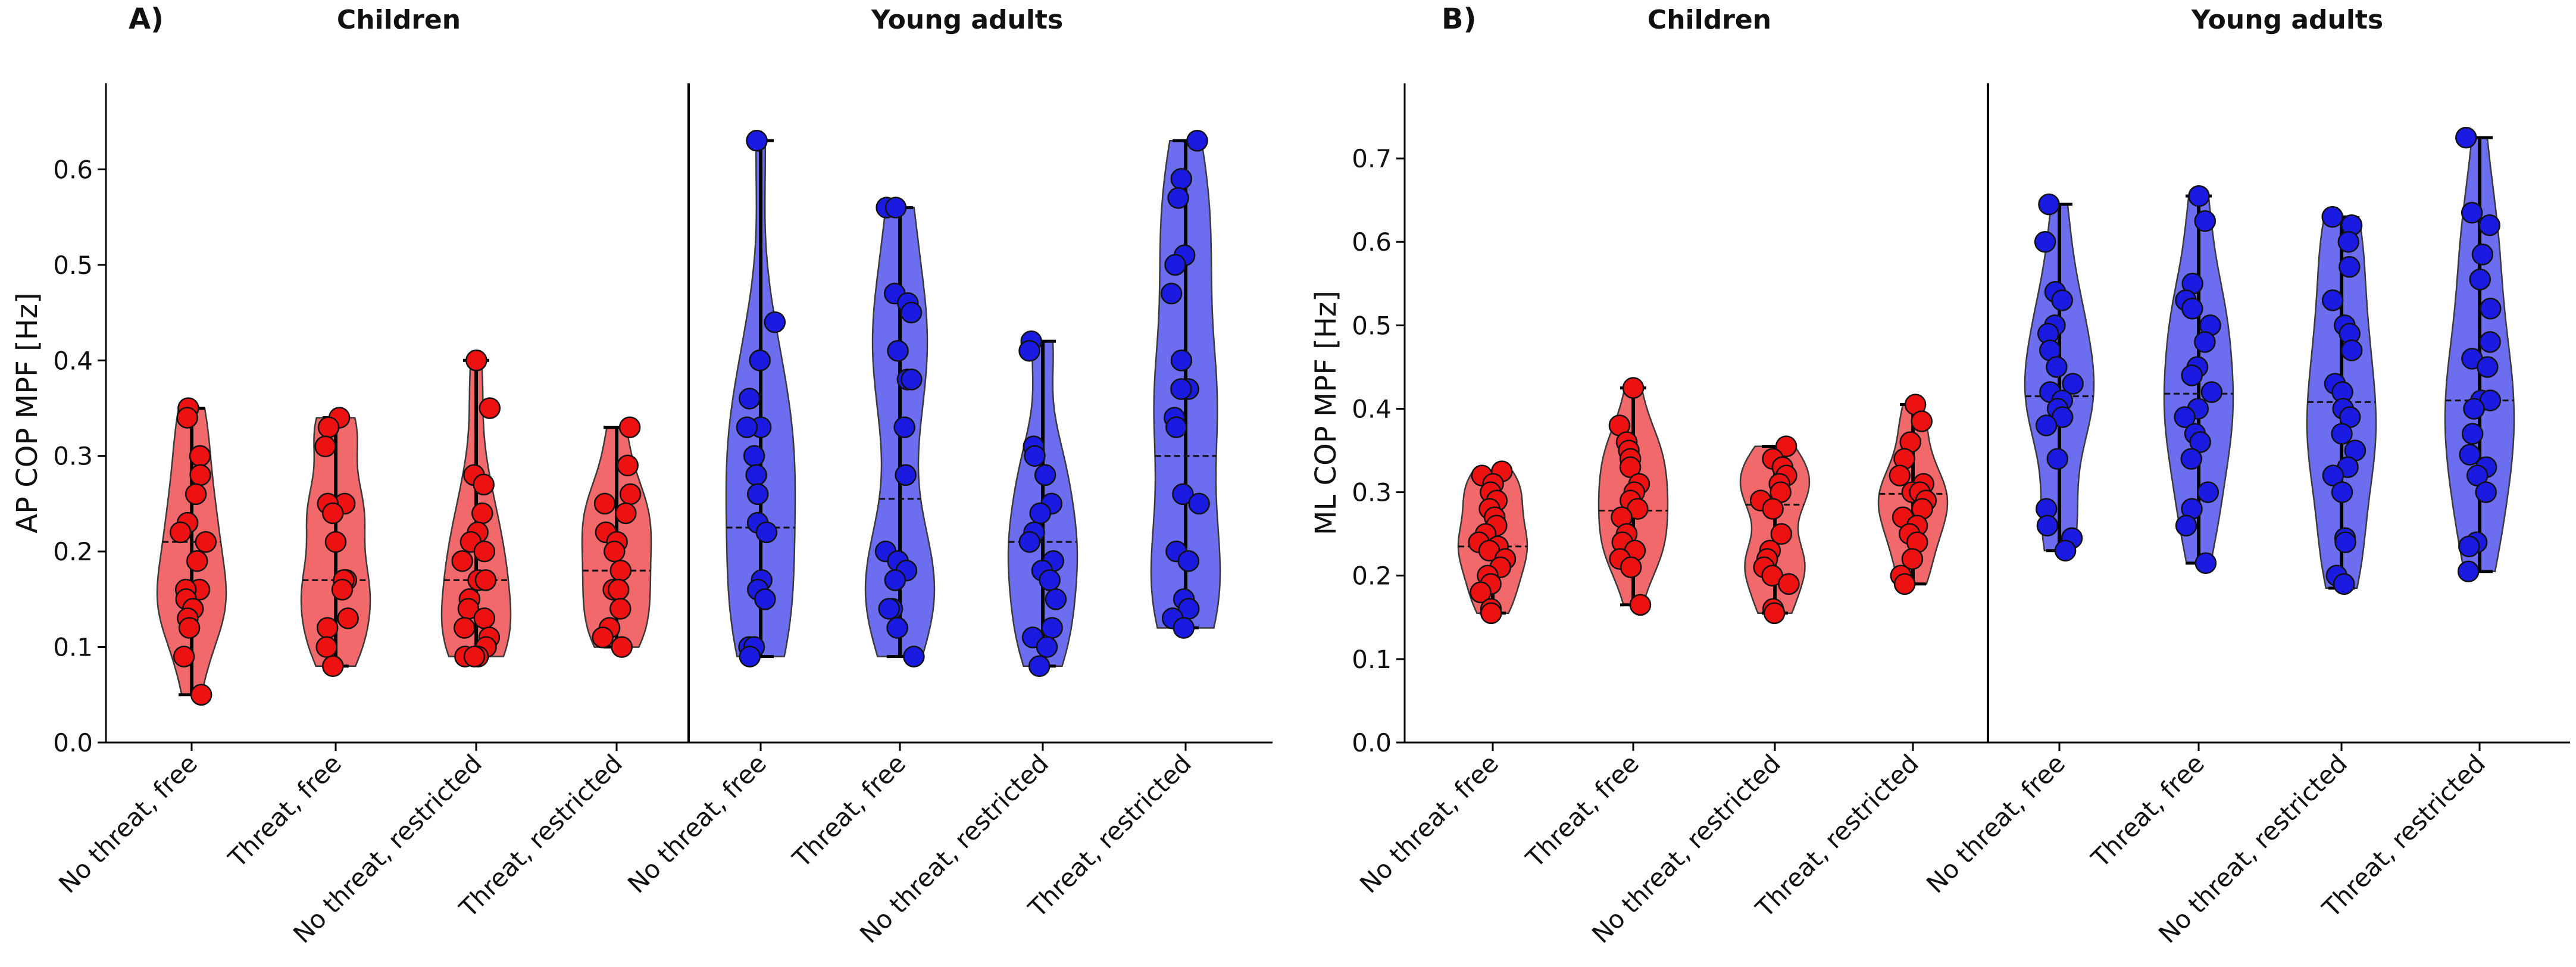 The image size is (2576, 967). I want to click on y-axis-label: ML COP MPF [Hz], so click(1326, 413).